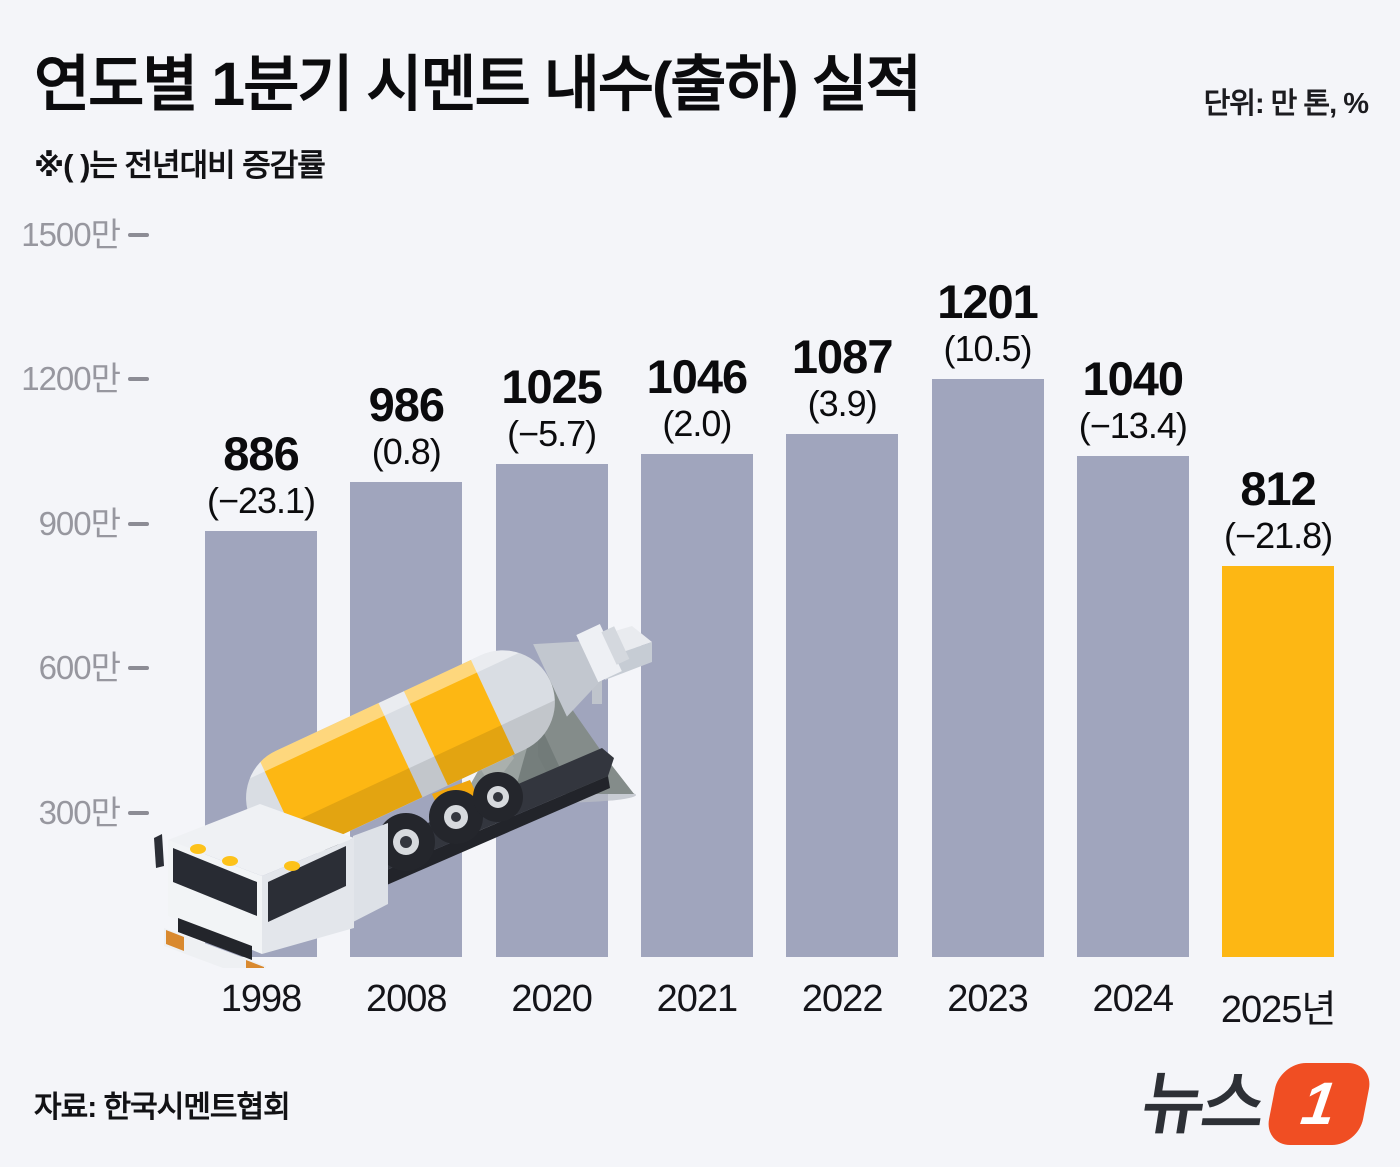 The image size is (1400, 1167). I want to click on bar-1998, so click(261, 743).